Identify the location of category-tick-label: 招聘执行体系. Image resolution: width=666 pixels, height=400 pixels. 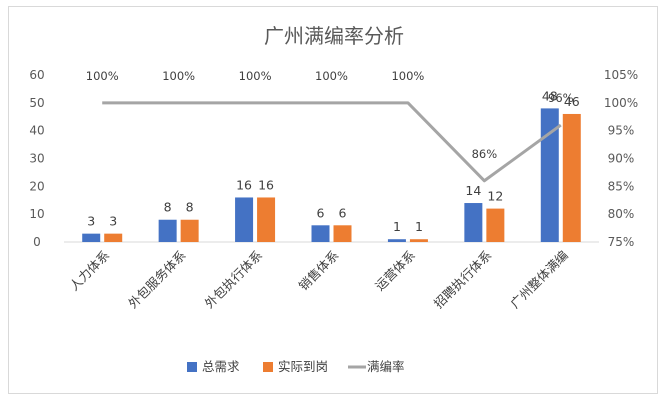
(463, 280).